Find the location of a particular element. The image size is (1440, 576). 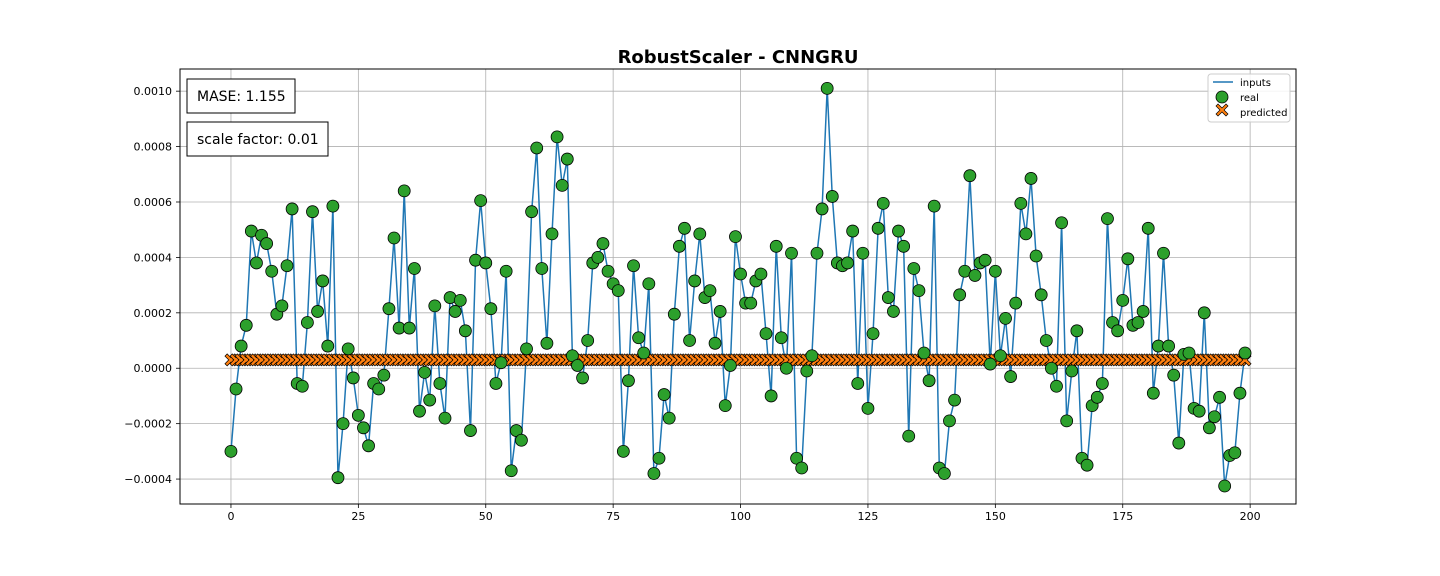

legend-predicted-marker-icon is located at coordinates (1222, 110).